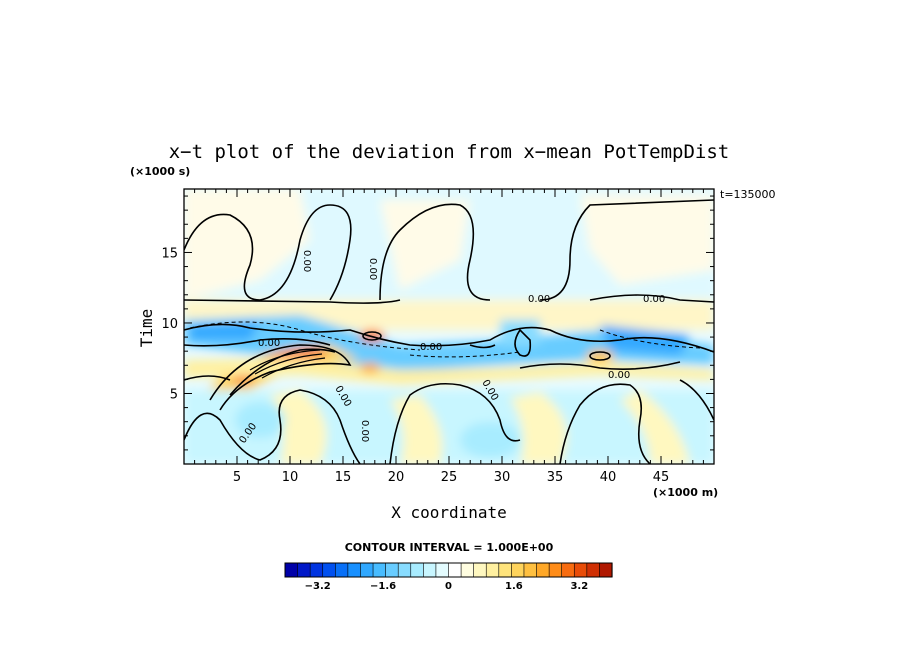 The image size is (904, 654). What do you see at coordinates (608, 477) in the screenshot?
I see `x-tick-label: 40` at bounding box center [608, 477].